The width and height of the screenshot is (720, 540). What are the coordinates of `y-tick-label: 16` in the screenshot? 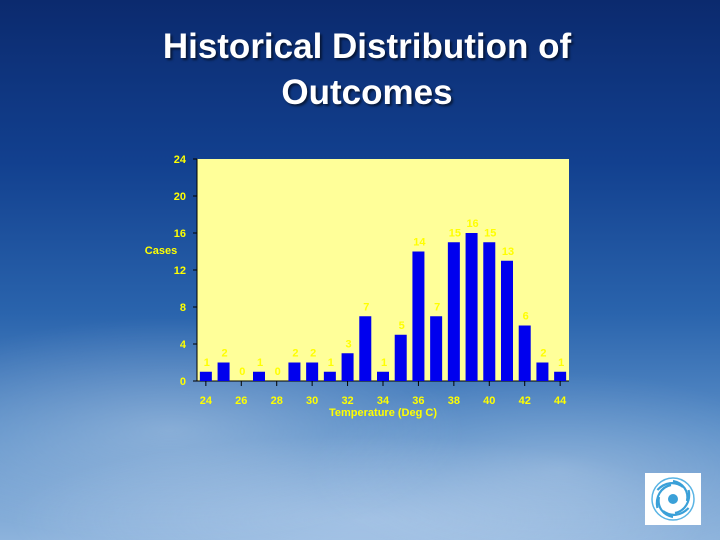 It's located at (180, 234).